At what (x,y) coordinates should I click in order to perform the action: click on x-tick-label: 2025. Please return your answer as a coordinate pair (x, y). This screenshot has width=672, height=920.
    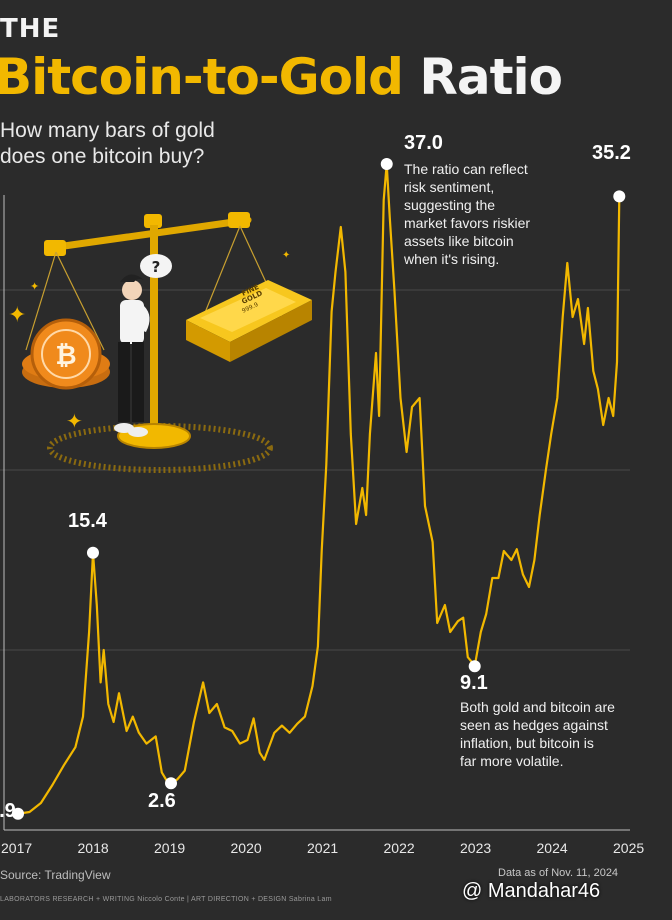
    Looking at the image, I should click on (629, 848).